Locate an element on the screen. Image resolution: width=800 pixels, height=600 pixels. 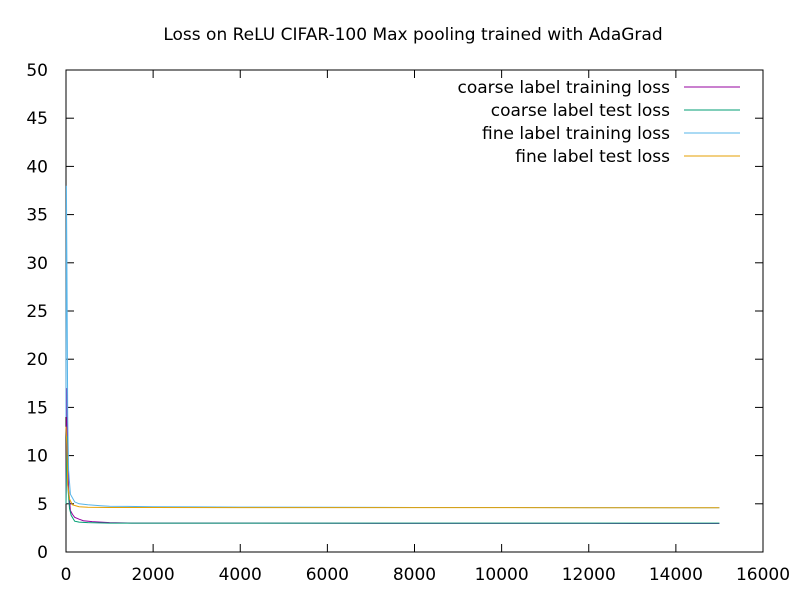
x-tick-label: 8000 is located at coordinates (414, 575).